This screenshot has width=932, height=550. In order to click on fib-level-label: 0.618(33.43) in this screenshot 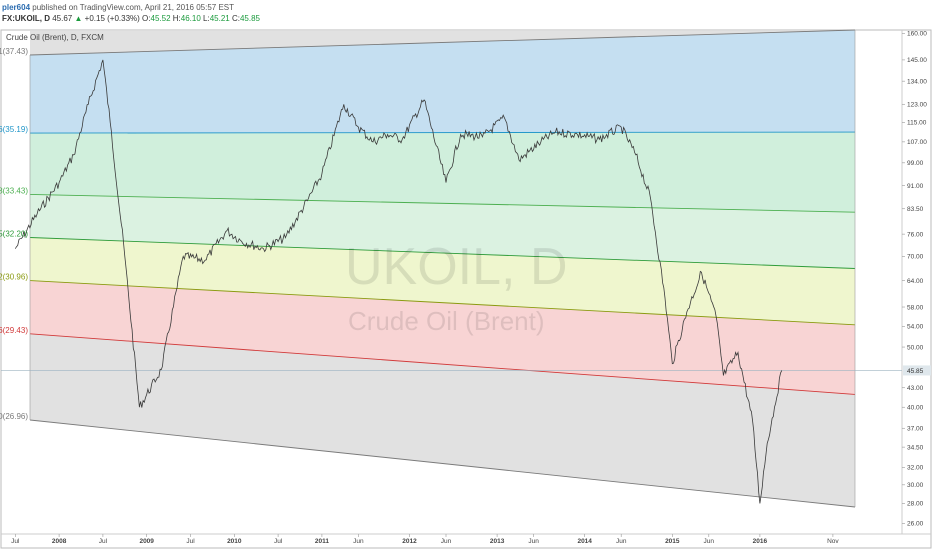, I will do `click(14, 190)`.